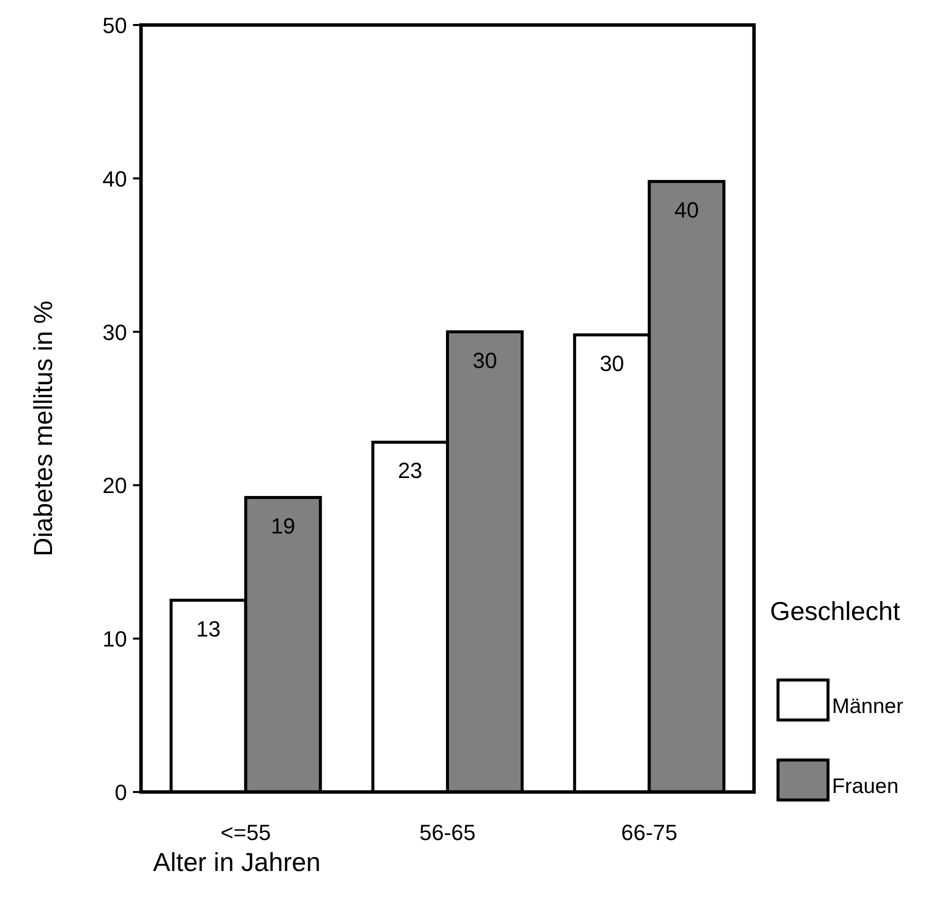 The height and width of the screenshot is (917, 941). What do you see at coordinates (649, 832) in the screenshot?
I see `x-tick-label: 66-75` at bounding box center [649, 832].